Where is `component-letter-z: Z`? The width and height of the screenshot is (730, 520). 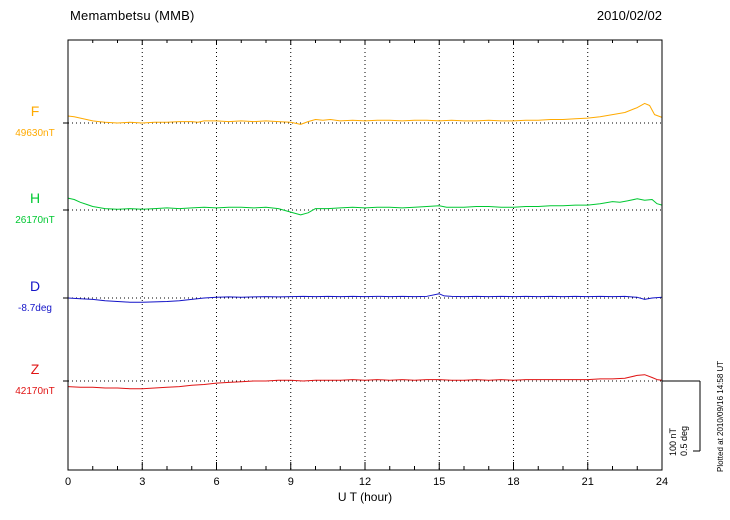
component-letter-z: Z is located at coordinates (35, 369).